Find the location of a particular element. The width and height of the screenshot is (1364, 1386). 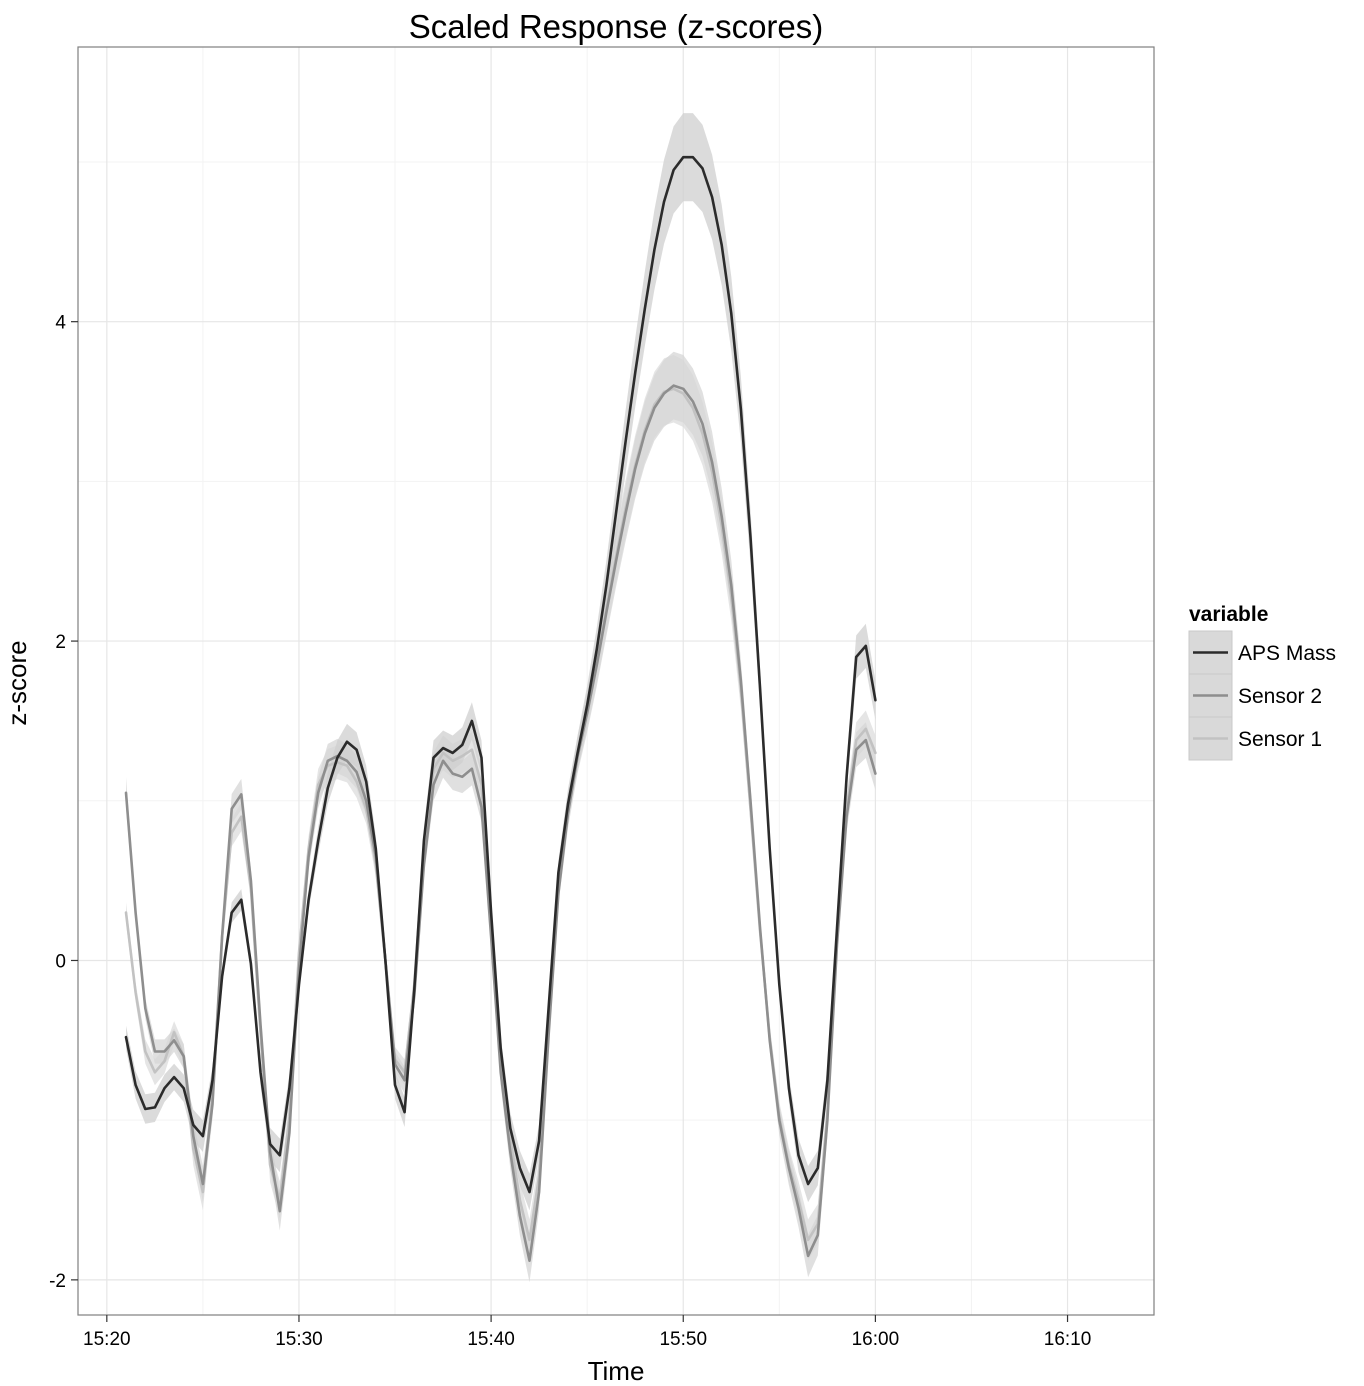

y-axis-title: z-score is located at coordinates (17, 682).